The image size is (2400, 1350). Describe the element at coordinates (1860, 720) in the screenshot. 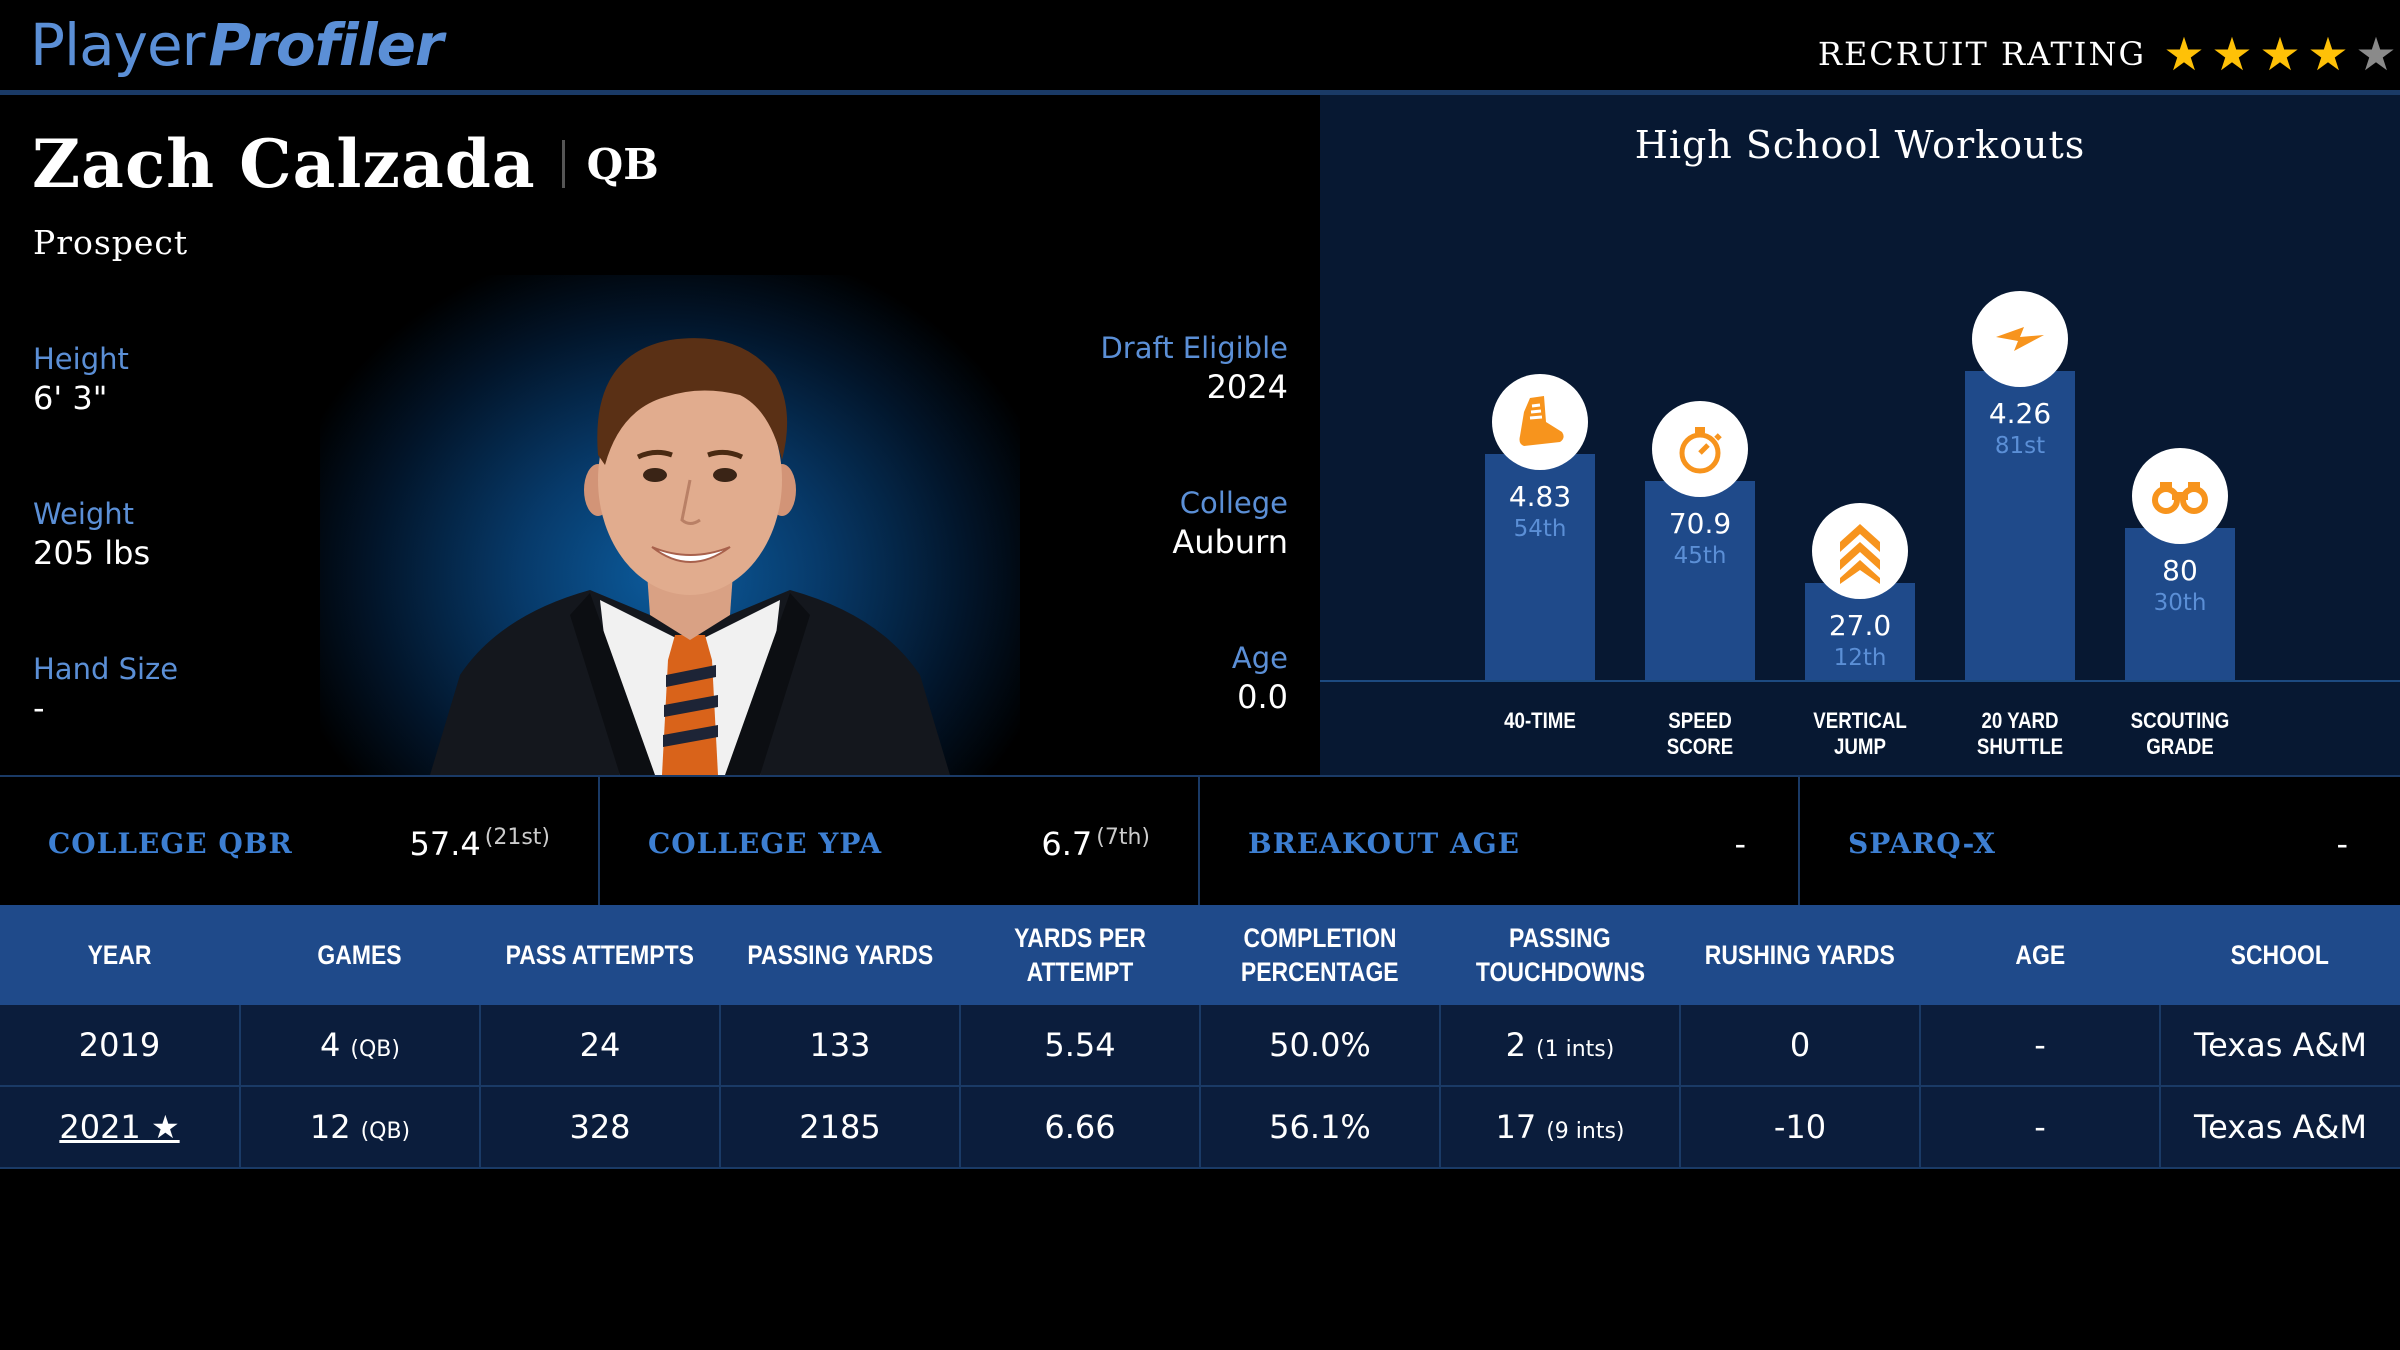

I see `workout-label-line: VERTICAL` at that location.